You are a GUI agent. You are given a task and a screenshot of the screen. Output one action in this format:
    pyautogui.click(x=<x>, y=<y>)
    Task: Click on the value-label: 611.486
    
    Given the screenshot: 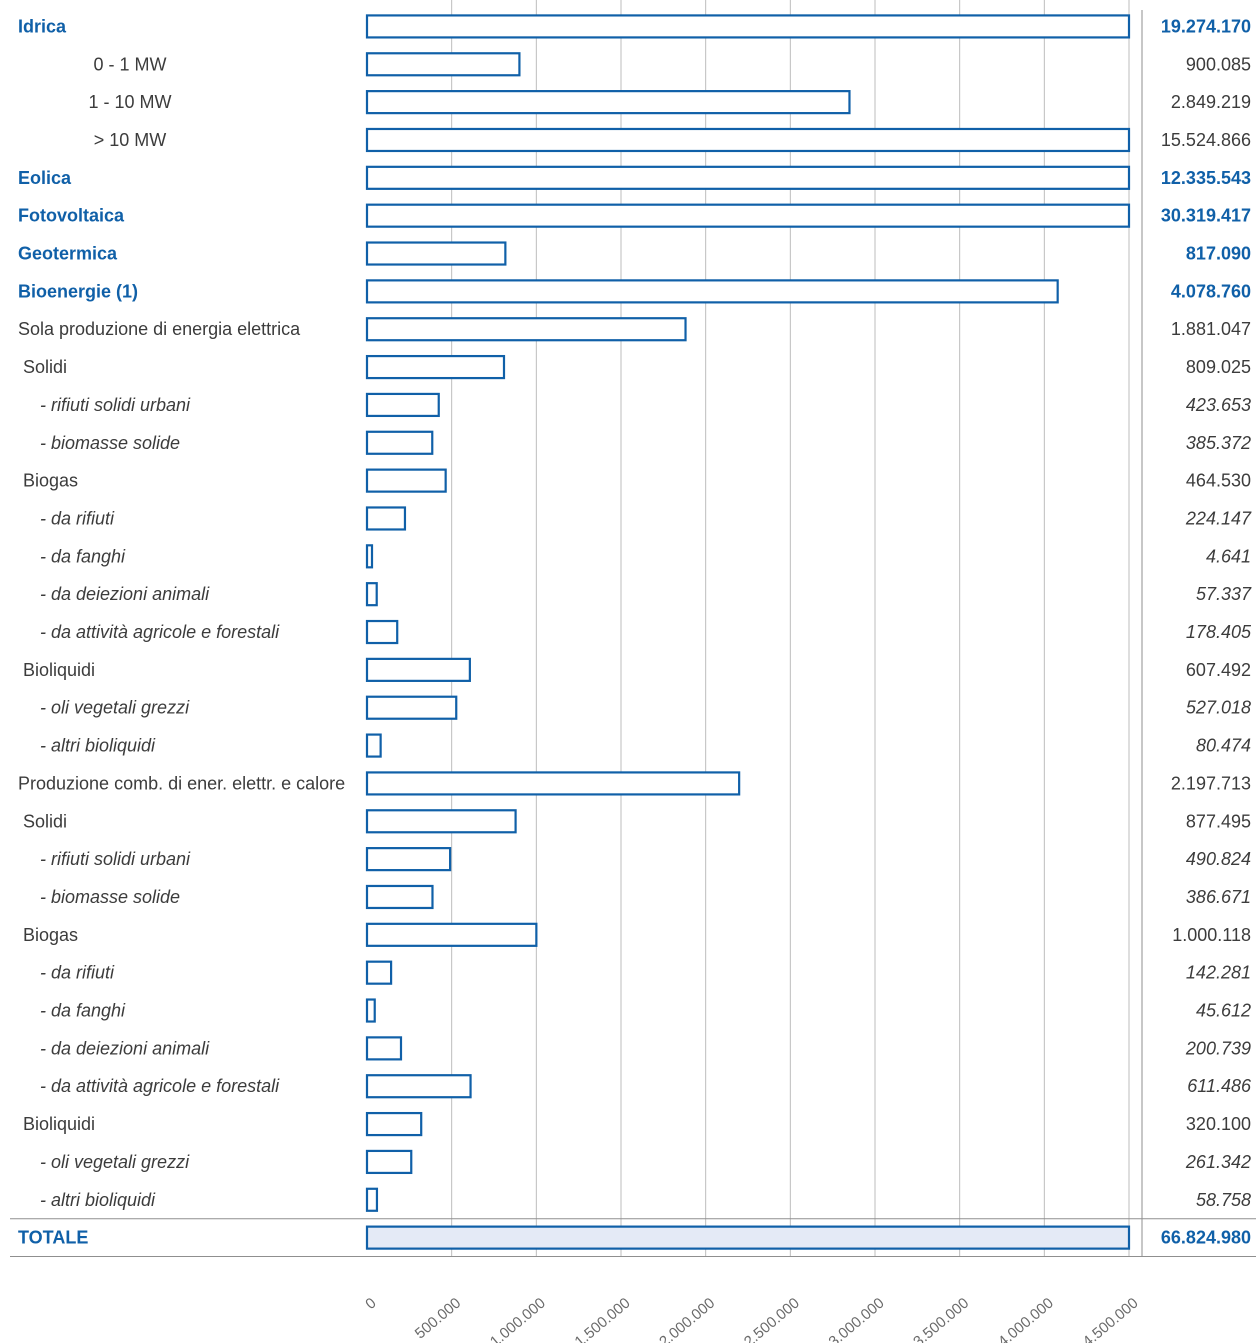 What is the action you would take?
    pyautogui.click(x=1219, y=1086)
    